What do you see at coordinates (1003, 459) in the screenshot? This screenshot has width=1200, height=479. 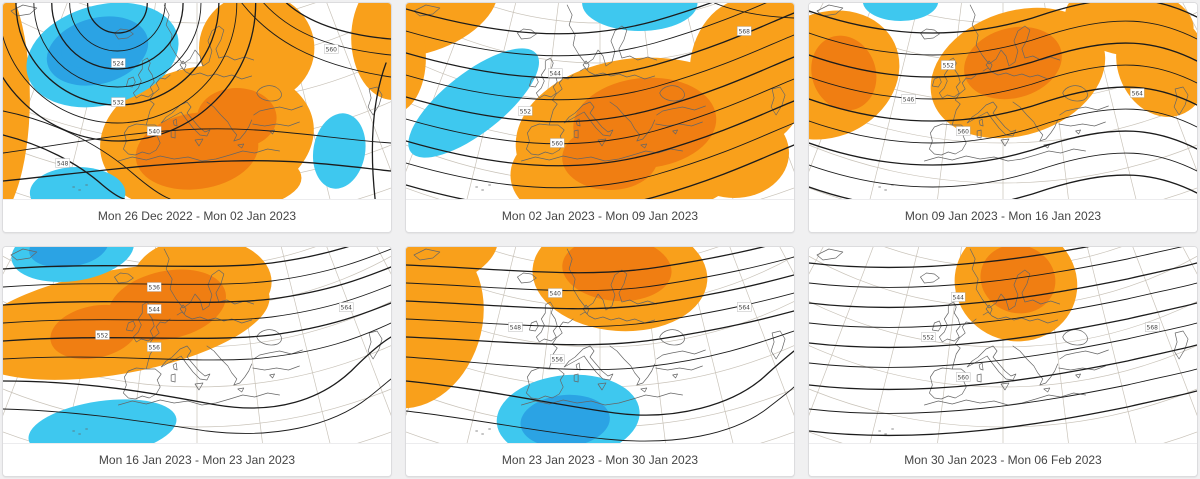 I see `date-range-caption: Mon 30 Jan 2023 - Mon 06 Feb 2023` at bounding box center [1003, 459].